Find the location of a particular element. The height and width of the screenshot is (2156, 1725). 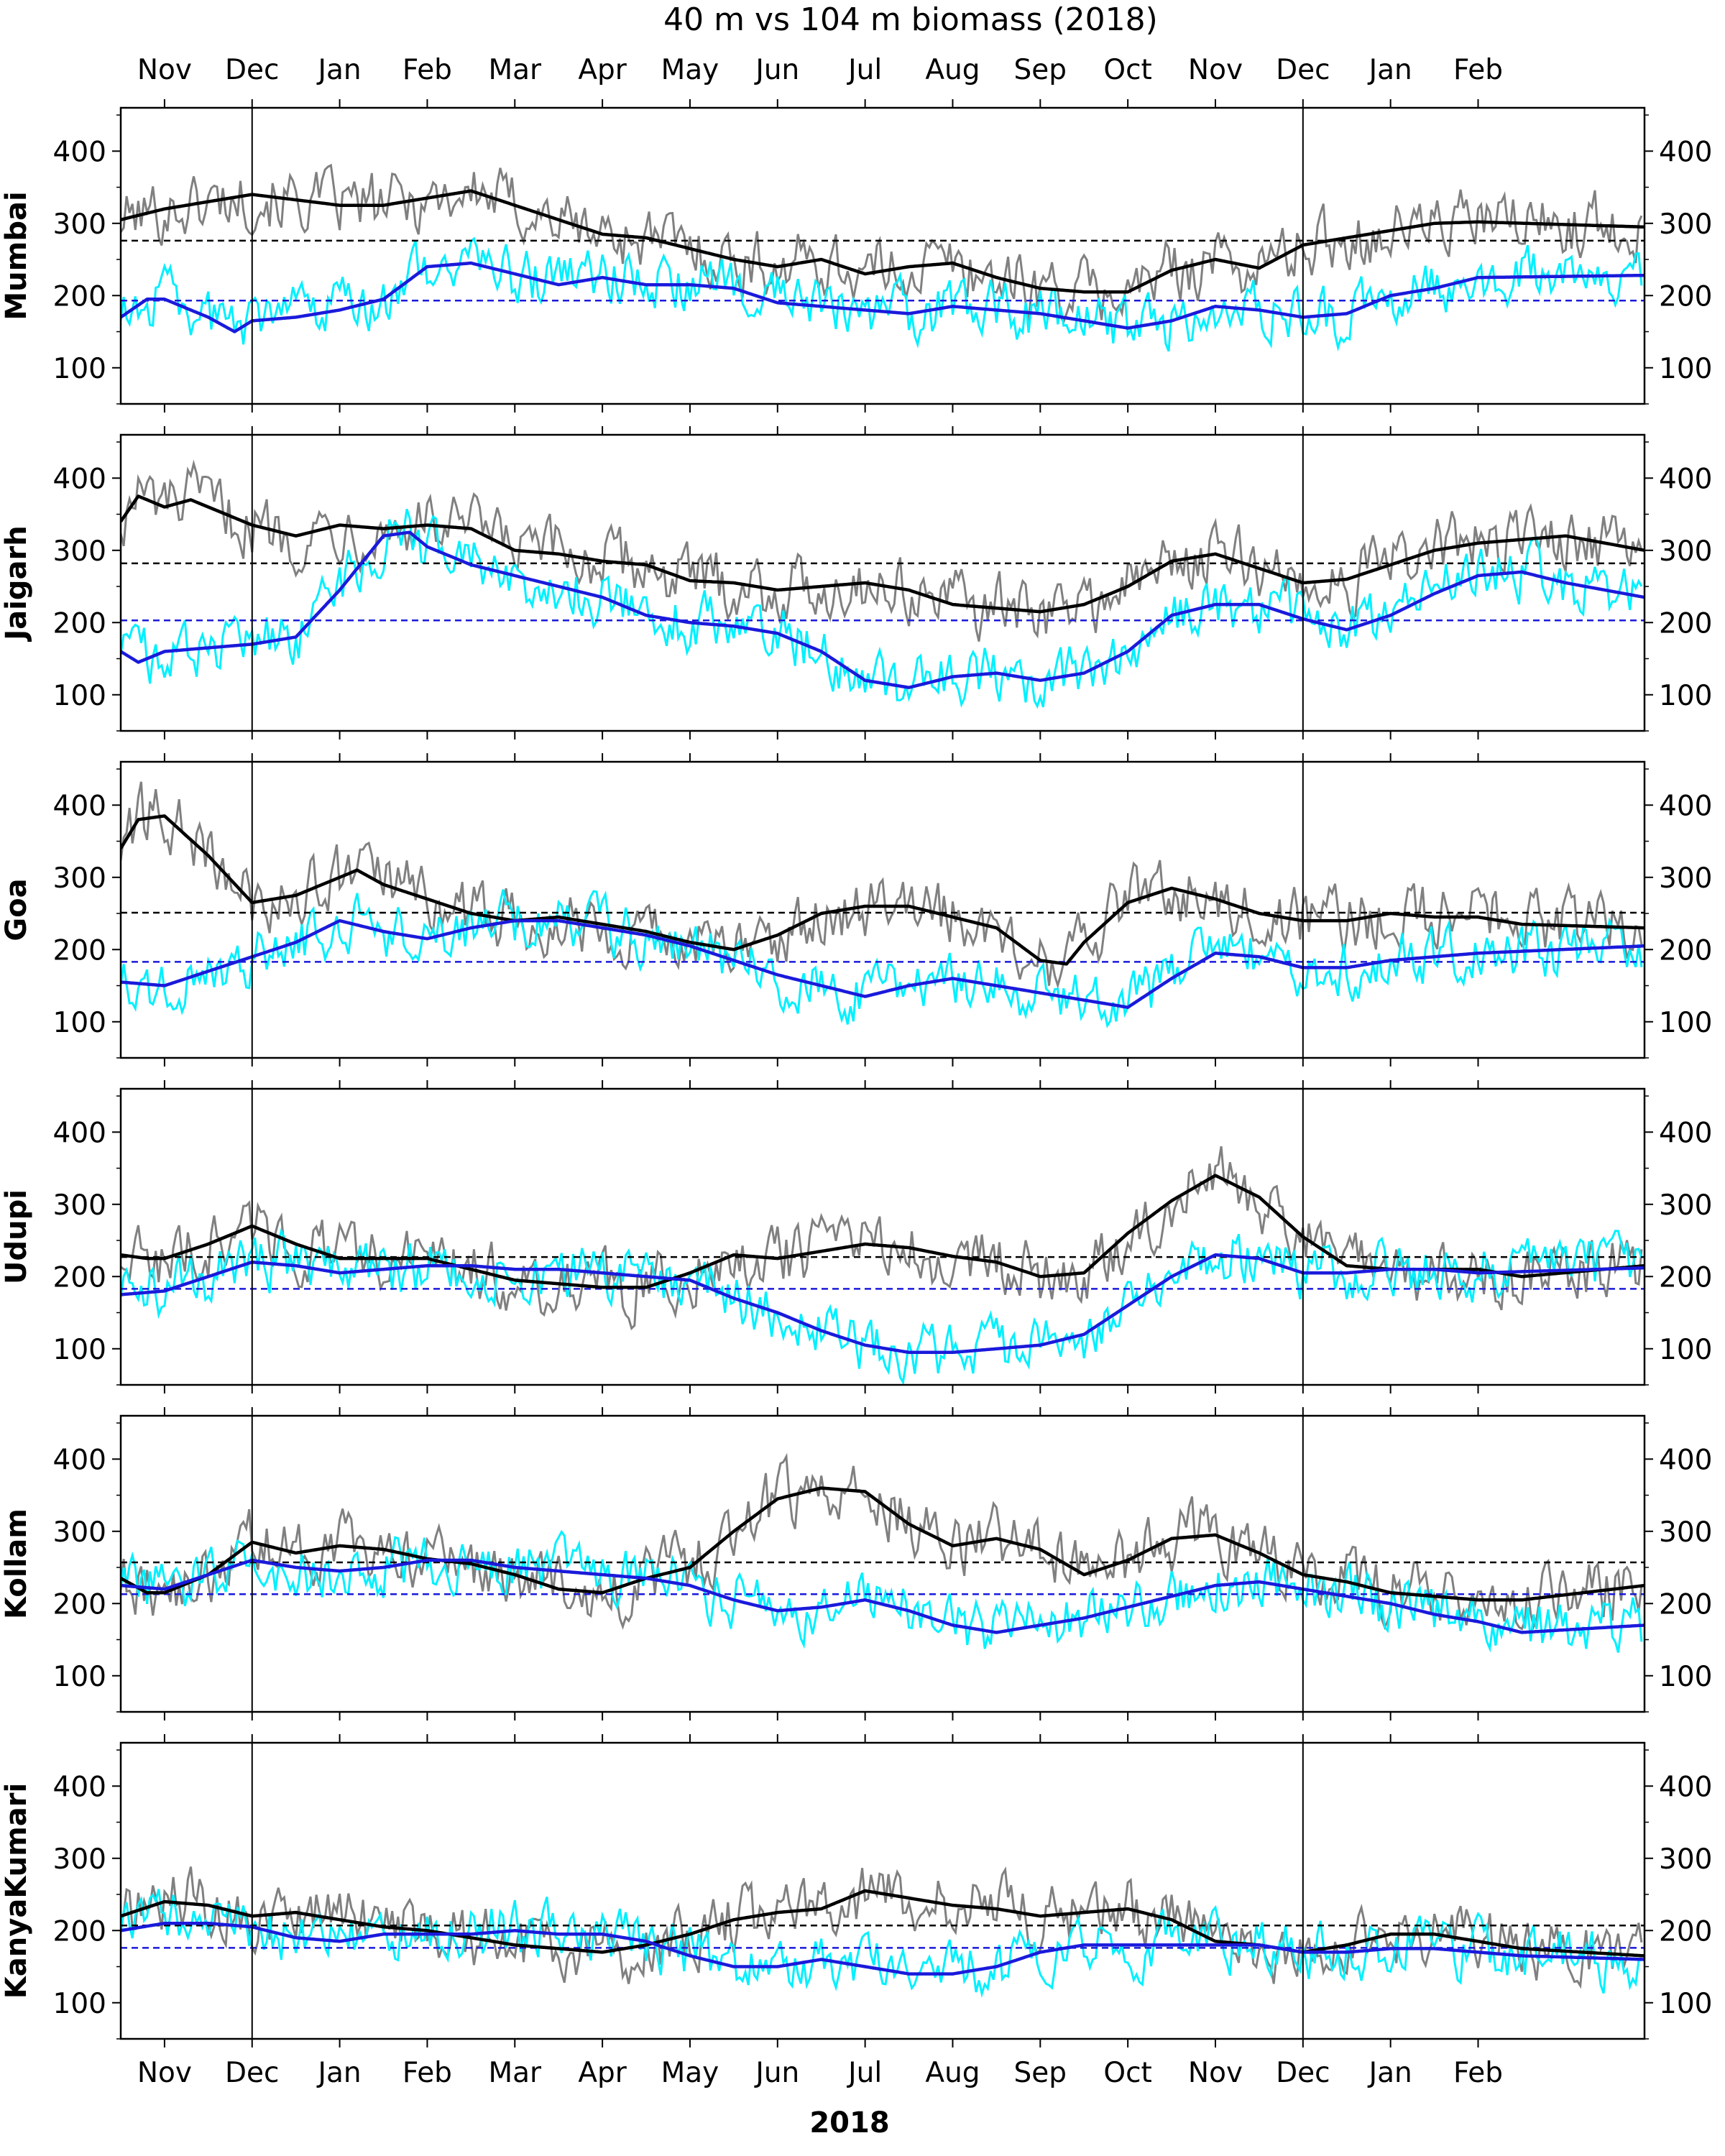

x-tick-label-bottom: Apr is located at coordinates (602, 2073).